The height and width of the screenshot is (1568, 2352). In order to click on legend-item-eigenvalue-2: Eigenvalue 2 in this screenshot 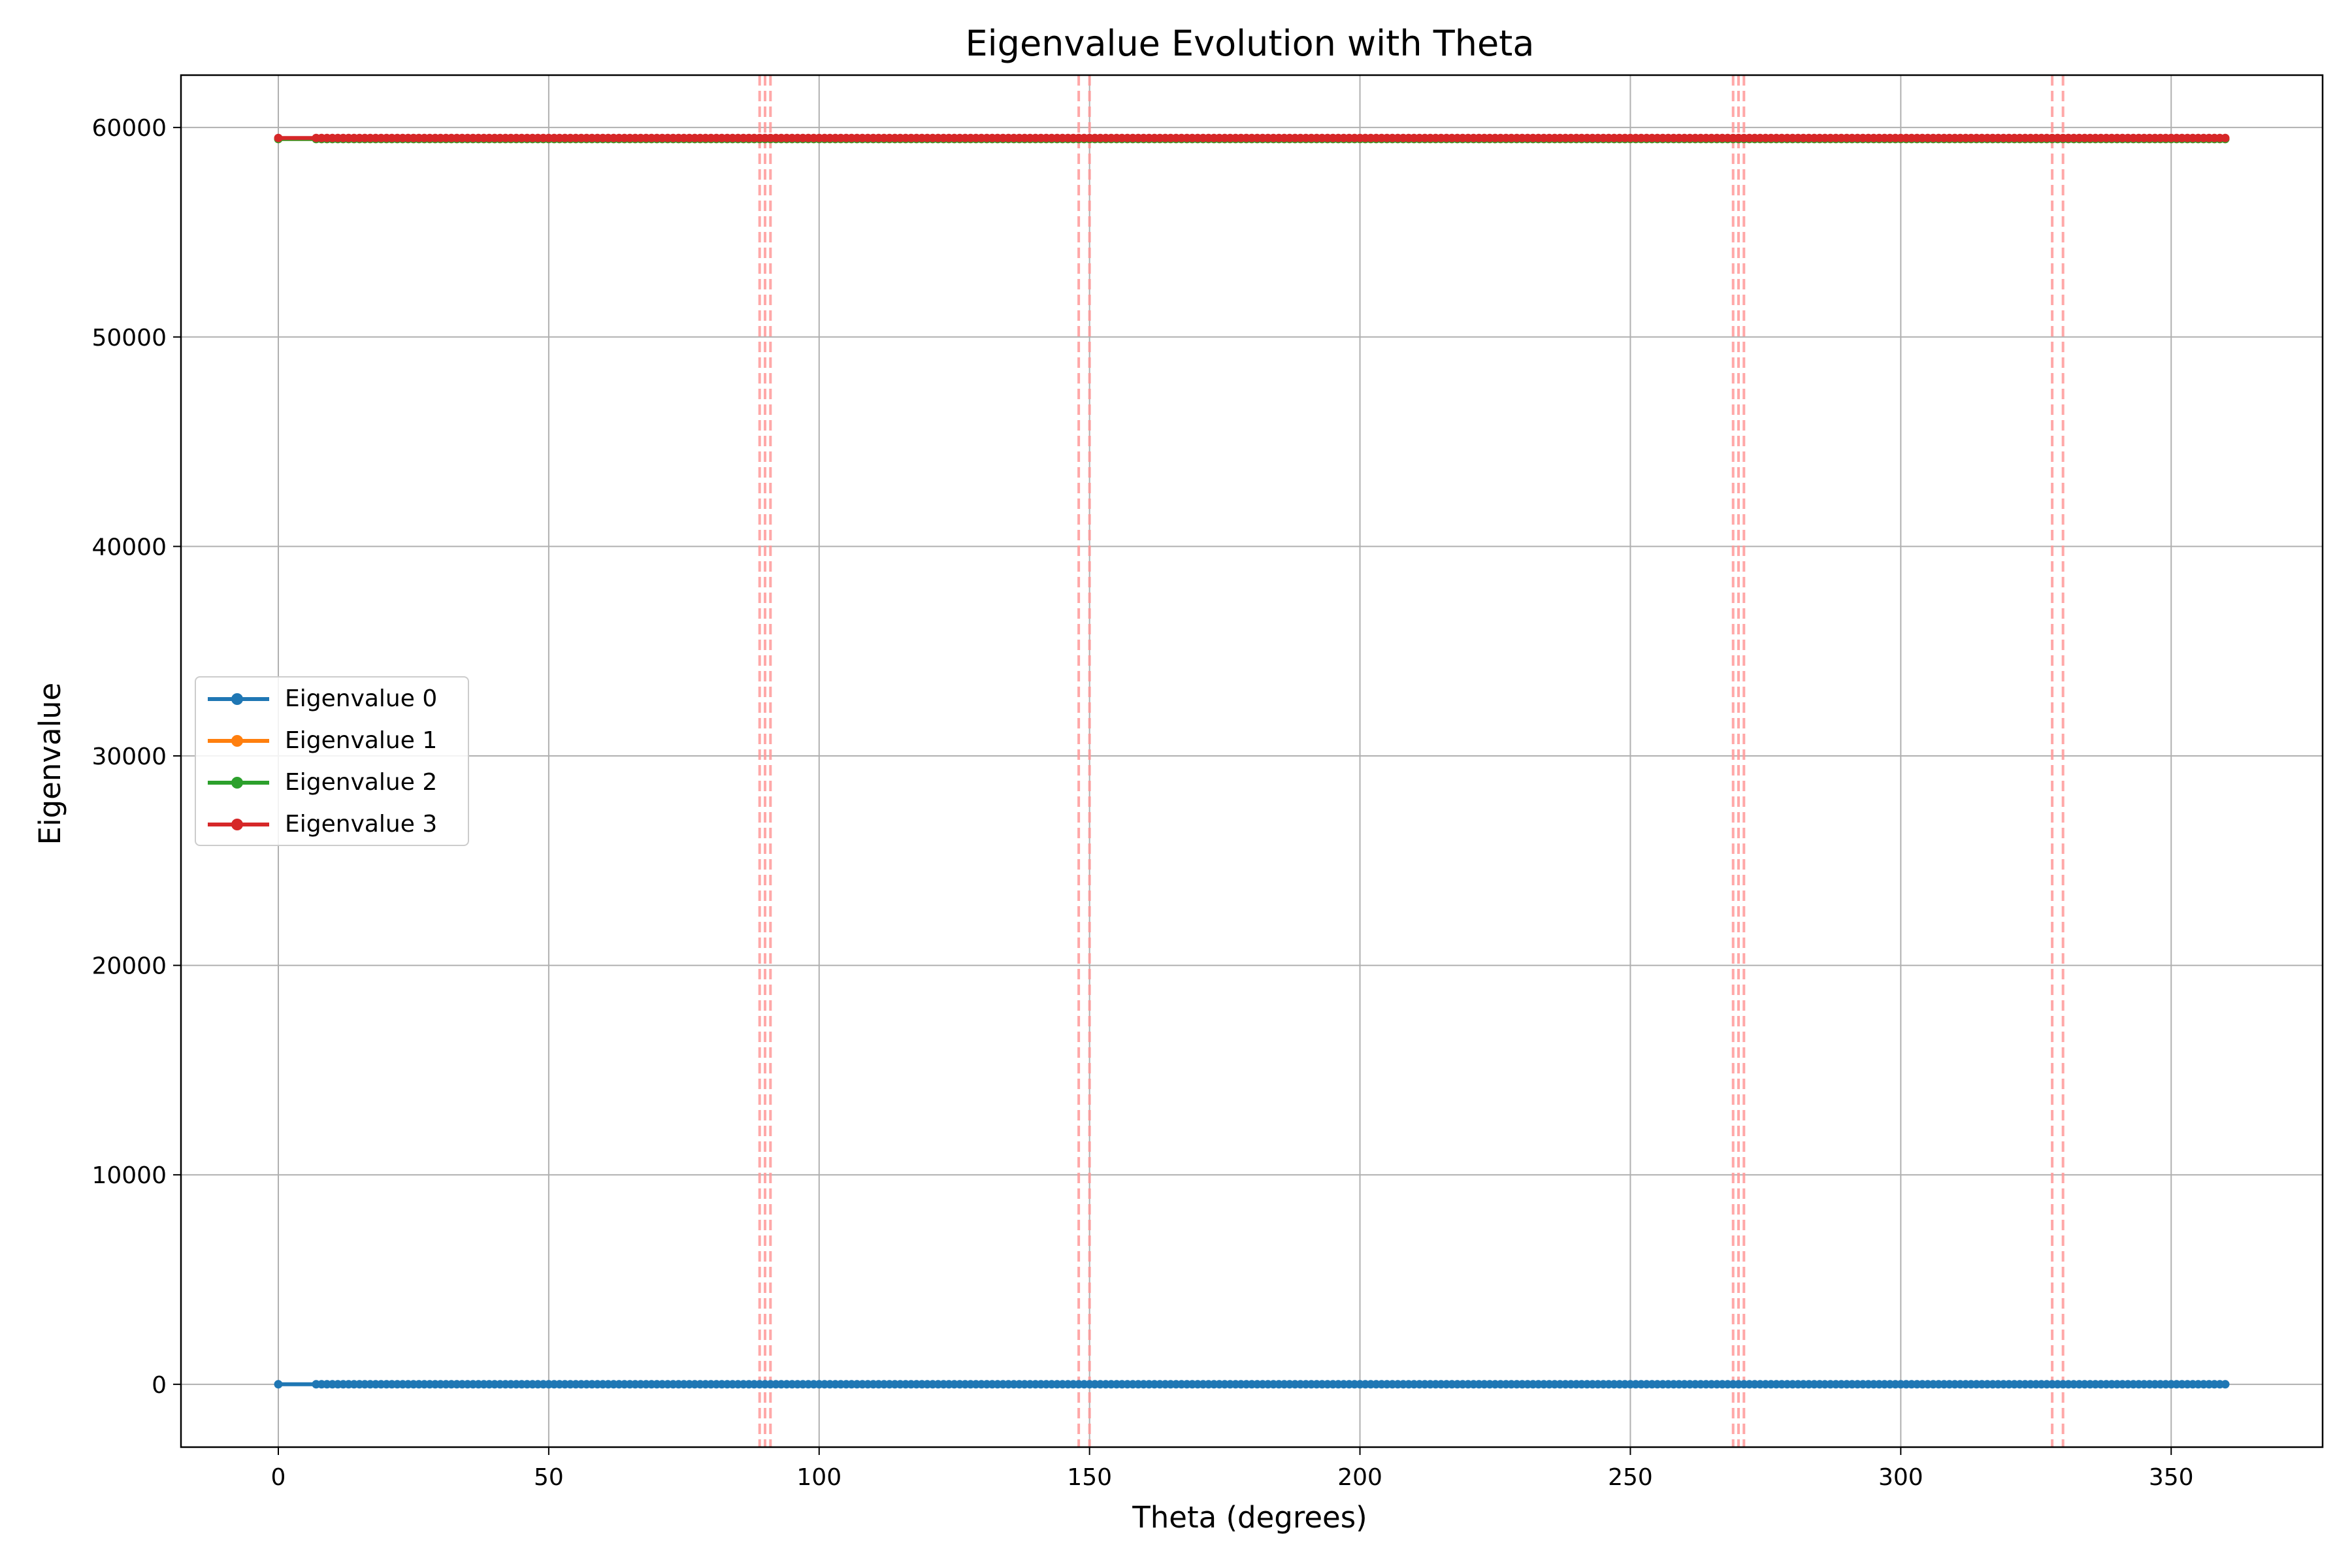, I will do `click(332, 782)`.